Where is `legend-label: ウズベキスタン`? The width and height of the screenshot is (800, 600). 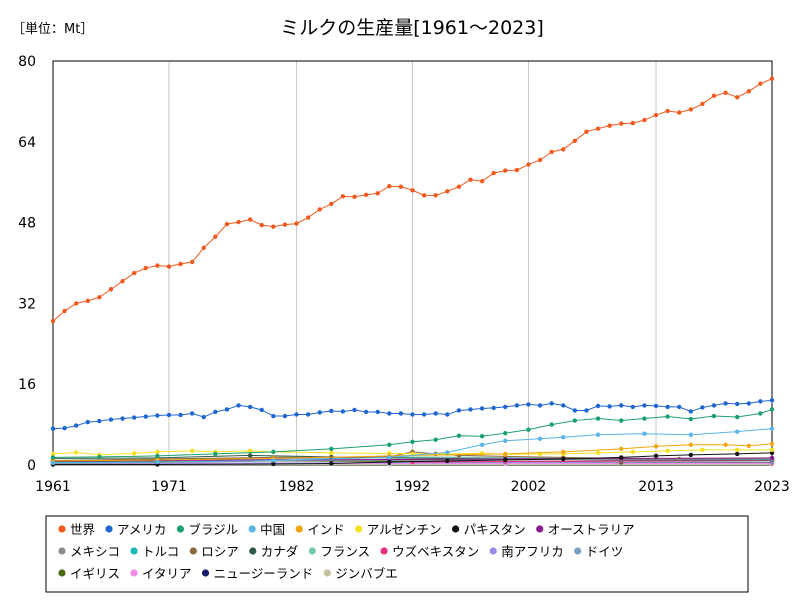
legend-label: ウズベキスタン is located at coordinates (435, 551).